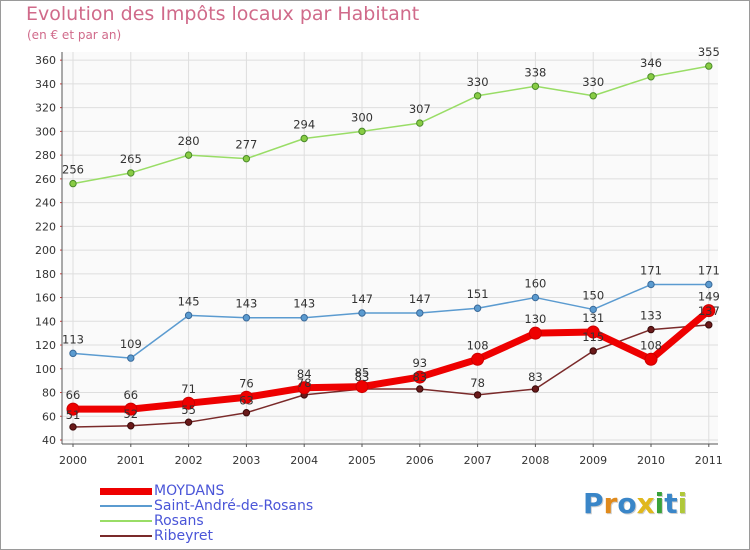 This screenshot has height=550, width=750. I want to click on data-label-moydans: 149, so click(709, 297).